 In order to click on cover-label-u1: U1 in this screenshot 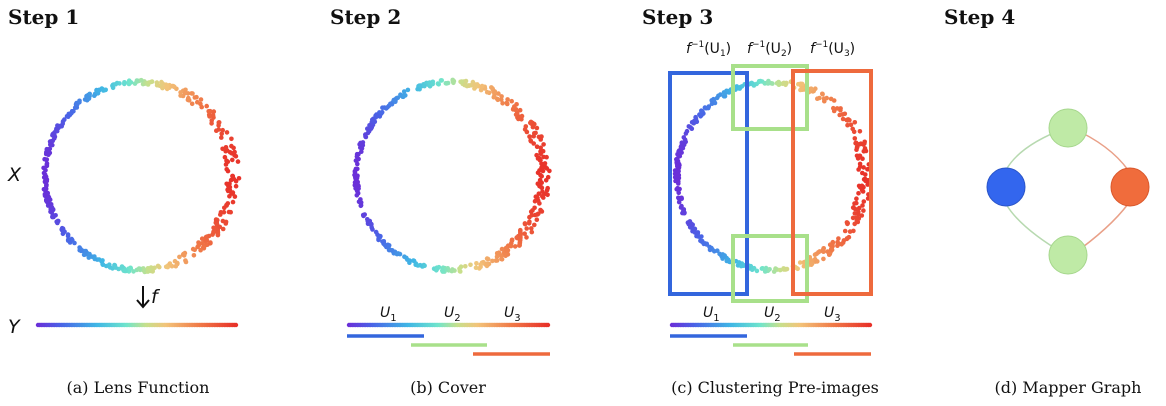, I will do `click(388, 314)`.